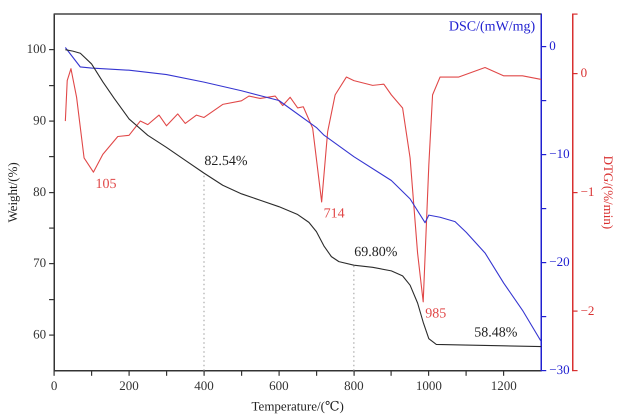 The width and height of the screenshot is (621, 417). What do you see at coordinates (39, 120) in the screenshot?
I see `y-tick-label: 90` at bounding box center [39, 120].